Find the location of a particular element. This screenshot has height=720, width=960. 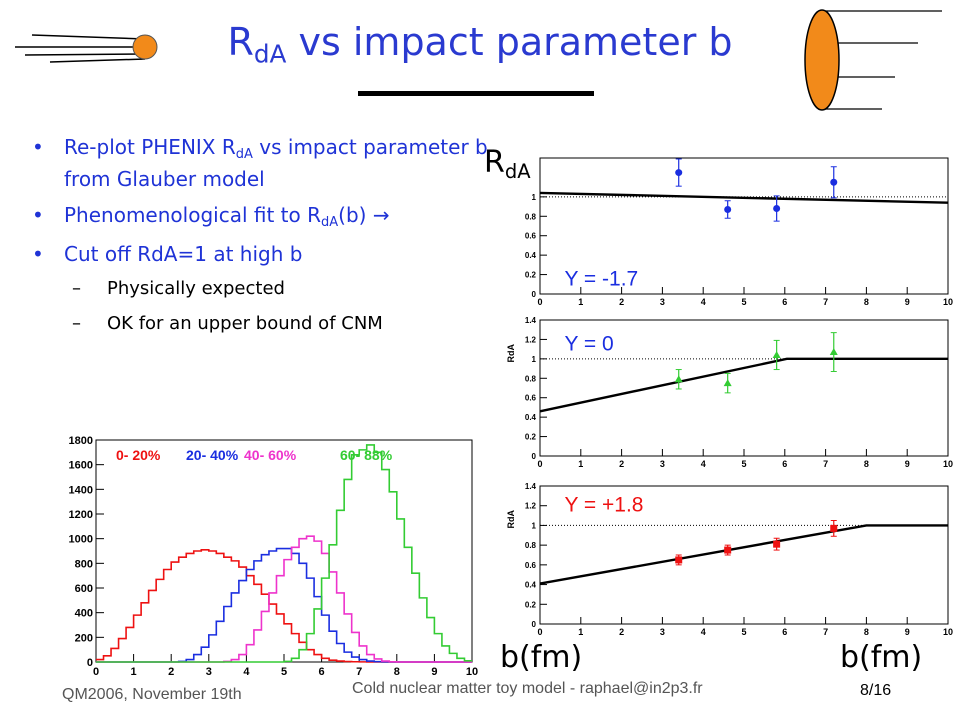

panel-rapidity-label: Y = 0 is located at coordinates (588, 343).